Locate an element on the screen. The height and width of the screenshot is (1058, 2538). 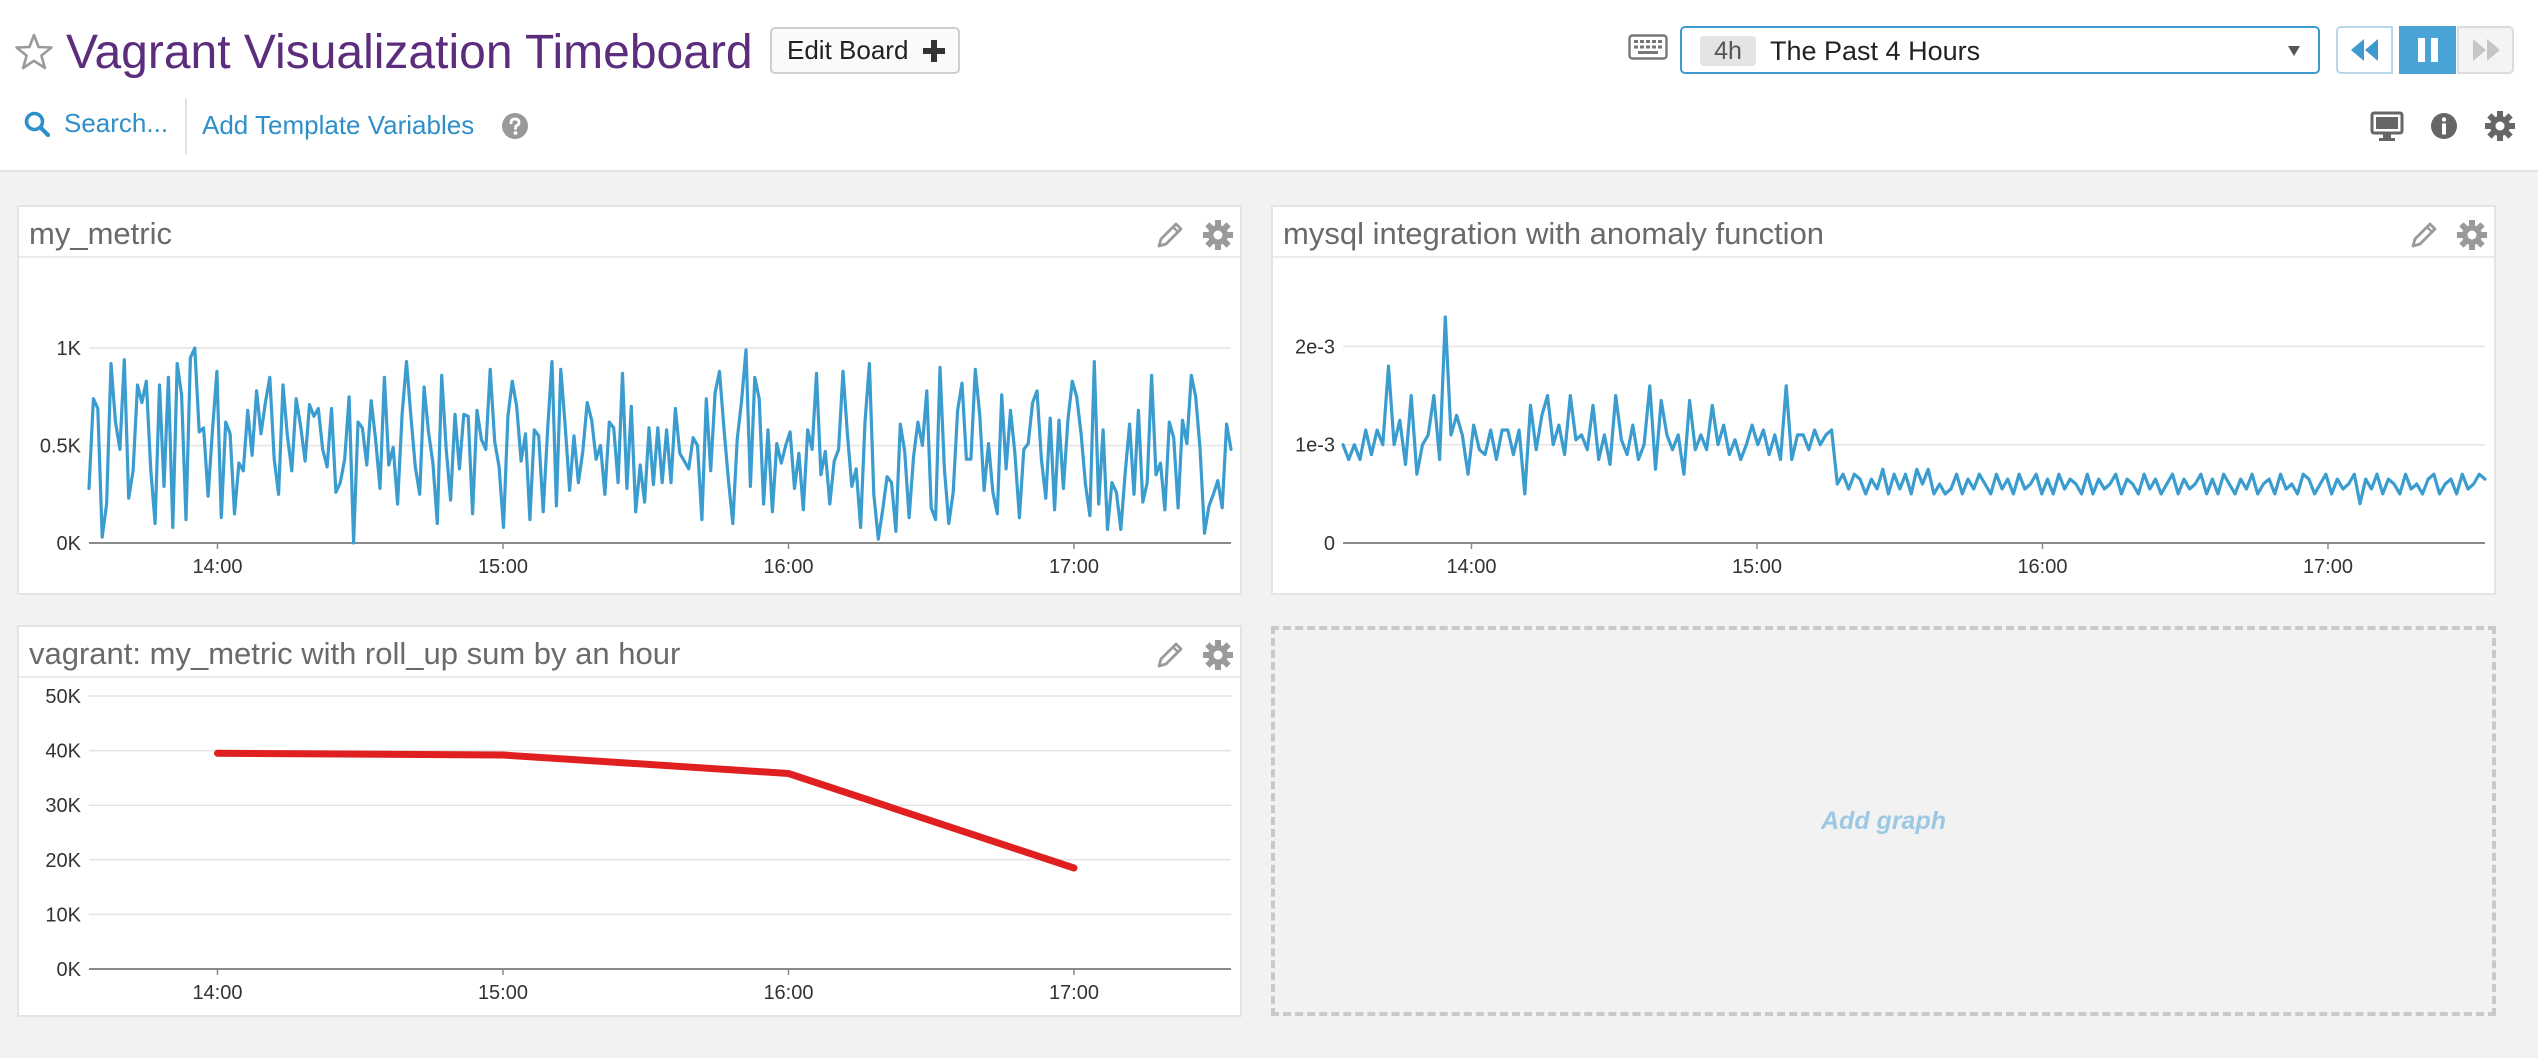
y-tick-label: 10K is located at coordinates (63, 915).